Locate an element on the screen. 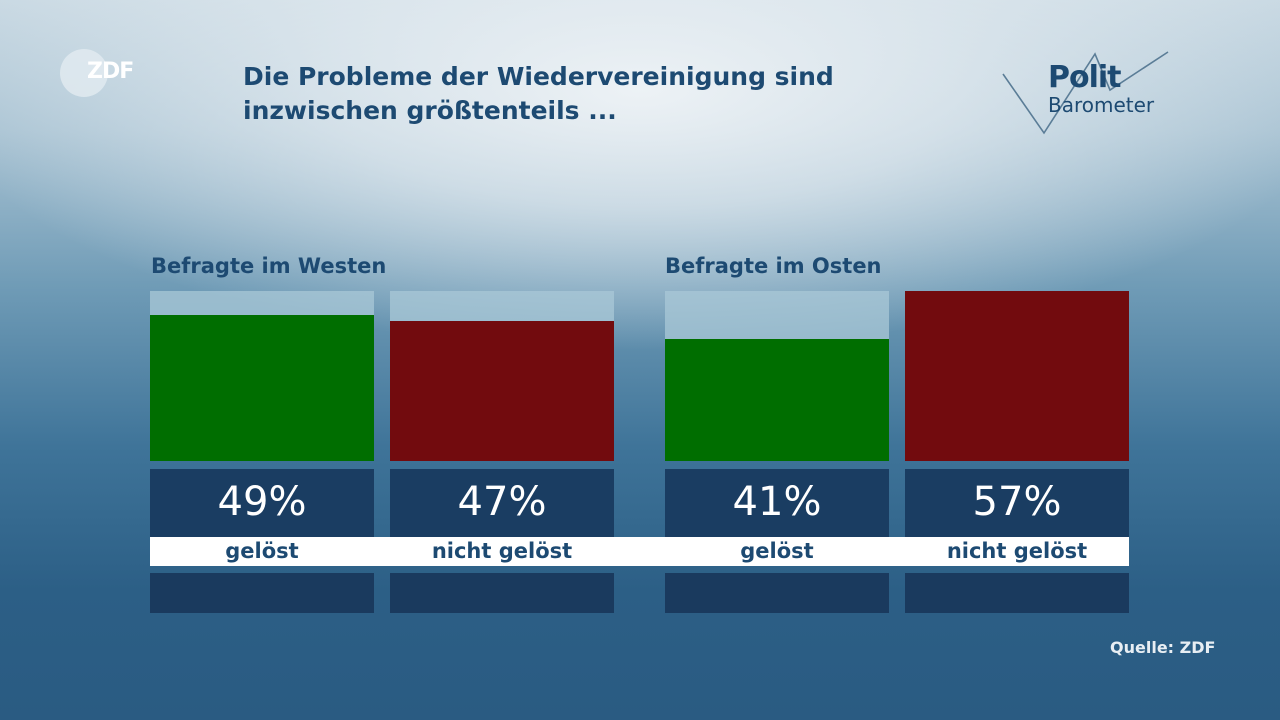  group-label-east: Befragte im Osten is located at coordinates (773, 266).